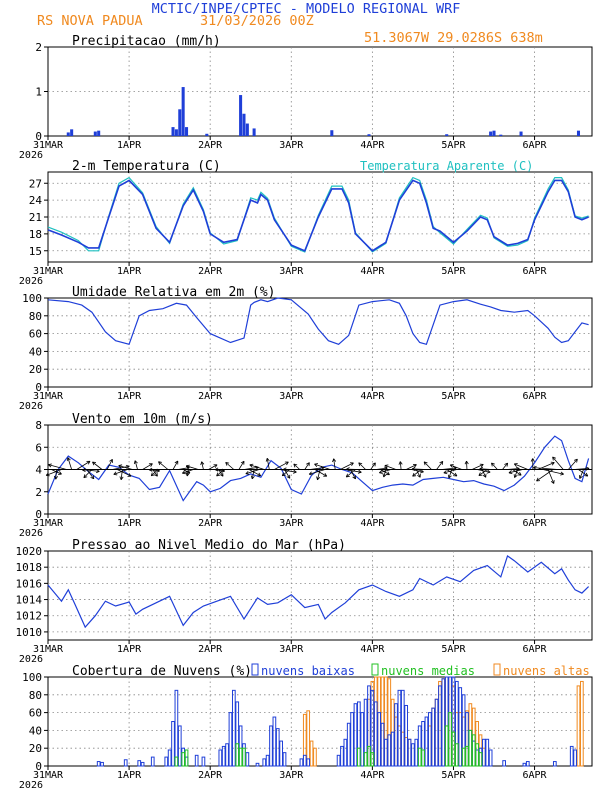 The height and width of the screenshot is (792, 612). Describe the element at coordinates (35, 351) in the screenshot. I see `rh-ytick-label: 40` at that location.